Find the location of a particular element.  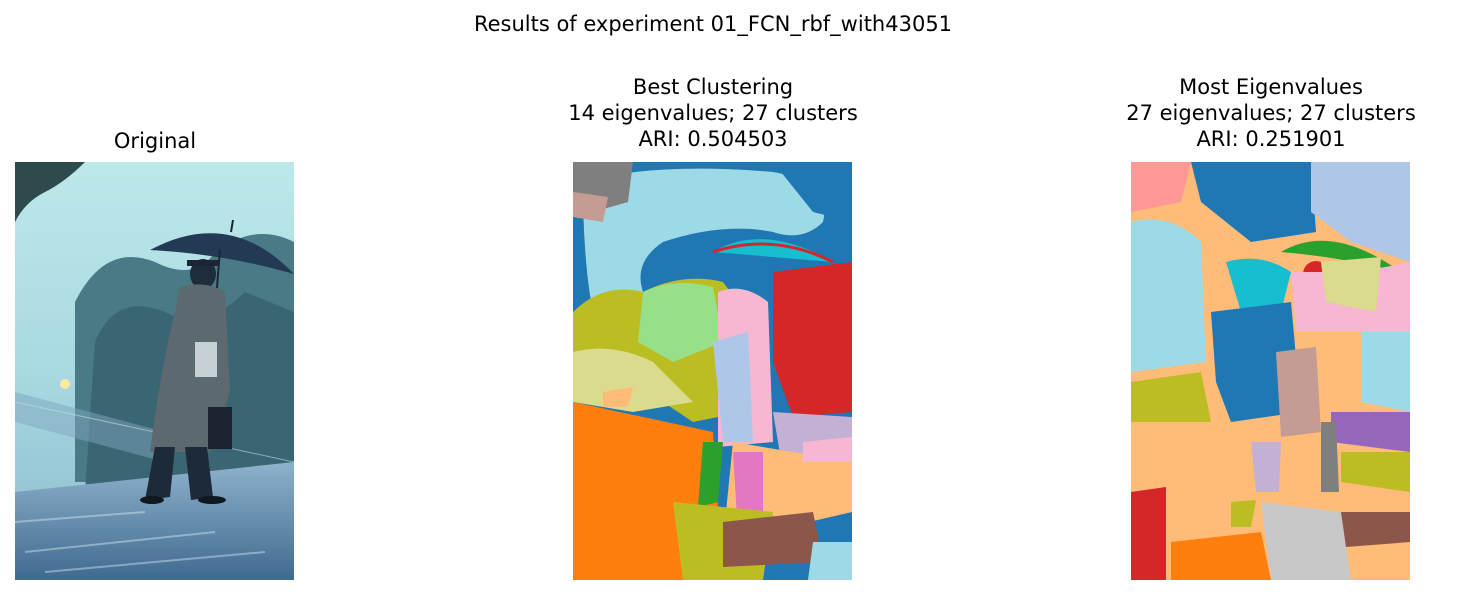

best-clustering-map is located at coordinates (712, 371).